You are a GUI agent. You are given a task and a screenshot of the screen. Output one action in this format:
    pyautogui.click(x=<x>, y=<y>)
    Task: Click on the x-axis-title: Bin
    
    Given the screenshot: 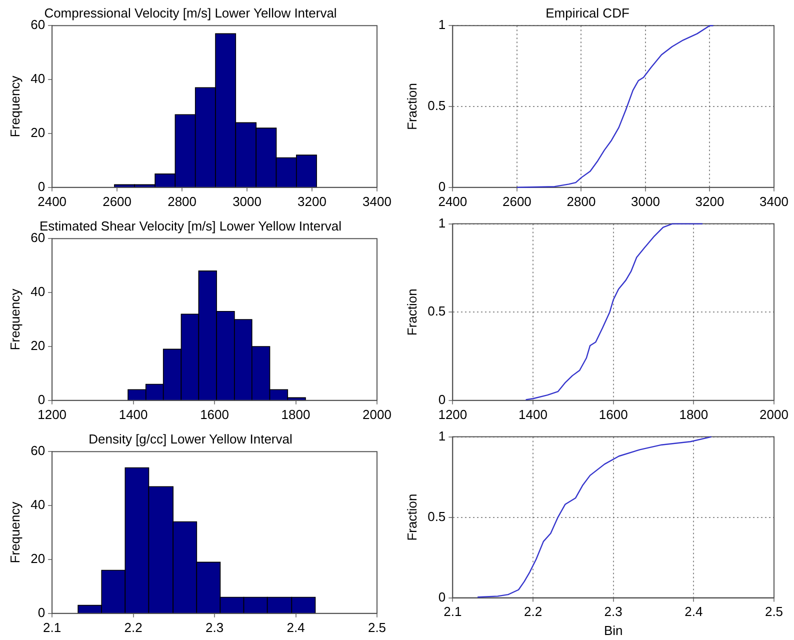 What is the action you would take?
    pyautogui.click(x=613, y=630)
    